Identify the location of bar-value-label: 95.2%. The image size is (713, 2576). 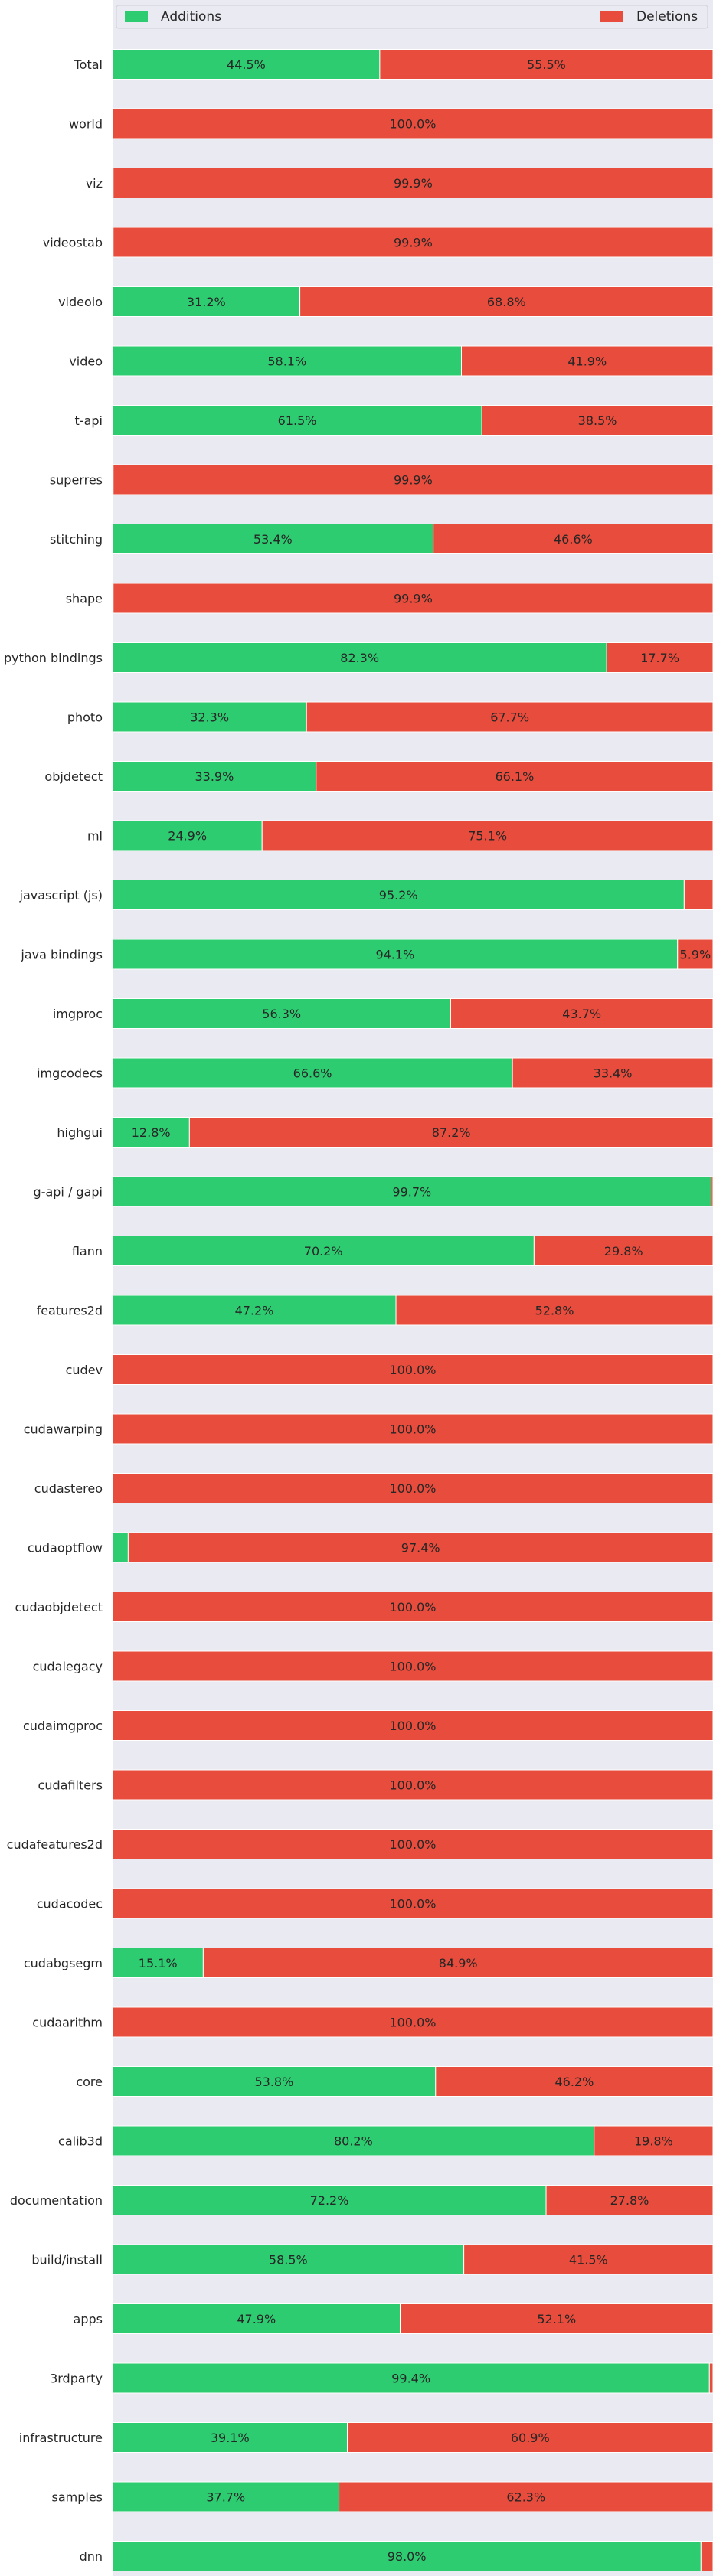
(398, 896).